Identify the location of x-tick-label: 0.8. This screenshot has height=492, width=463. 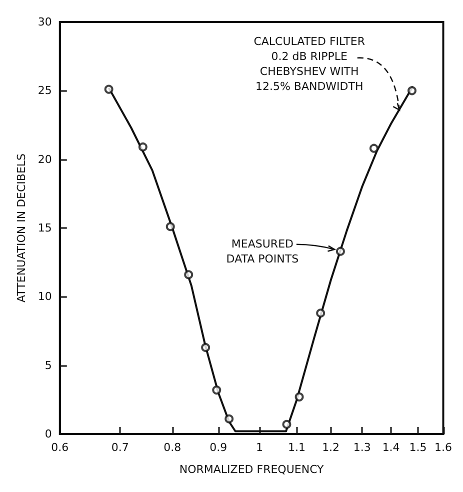
(173, 447).